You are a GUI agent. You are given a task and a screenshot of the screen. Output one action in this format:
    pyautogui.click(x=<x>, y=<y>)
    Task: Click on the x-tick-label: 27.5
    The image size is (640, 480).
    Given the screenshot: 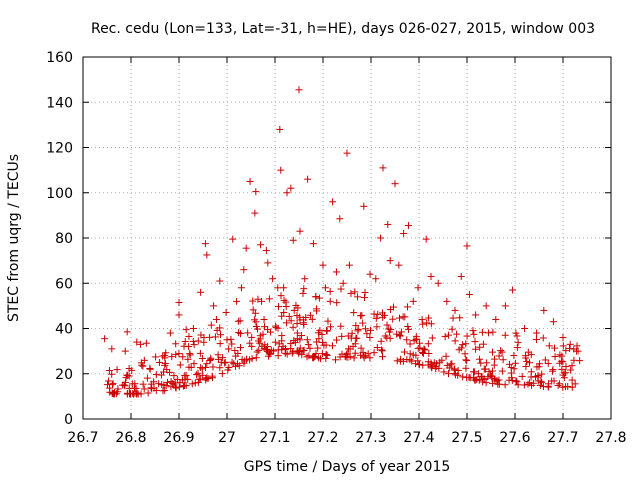 What is the action you would take?
    pyautogui.click(x=466, y=438)
    